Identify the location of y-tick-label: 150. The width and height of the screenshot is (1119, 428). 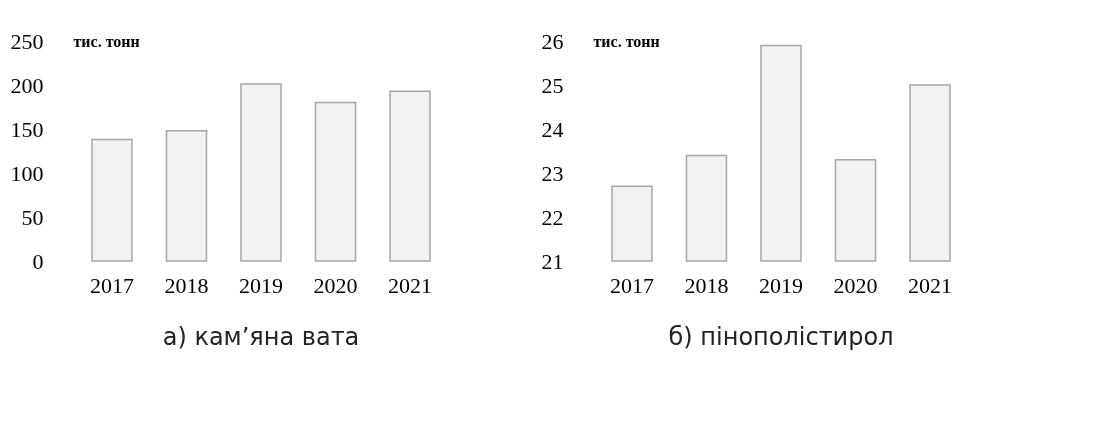
(27, 129).